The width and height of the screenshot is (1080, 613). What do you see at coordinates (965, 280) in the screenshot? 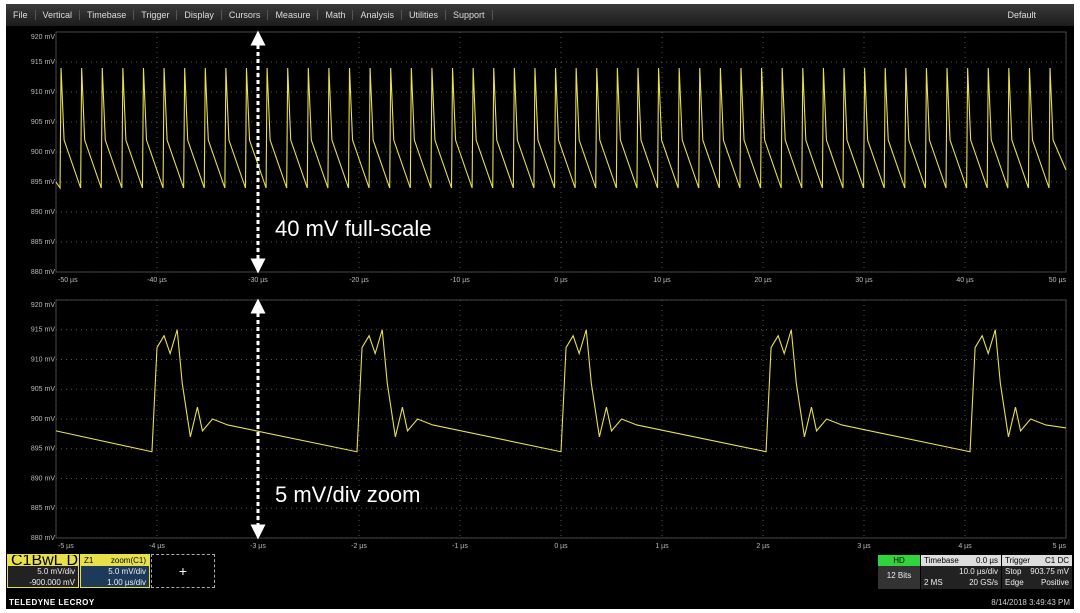
I see `x-tick-label: 40 µs` at bounding box center [965, 280].